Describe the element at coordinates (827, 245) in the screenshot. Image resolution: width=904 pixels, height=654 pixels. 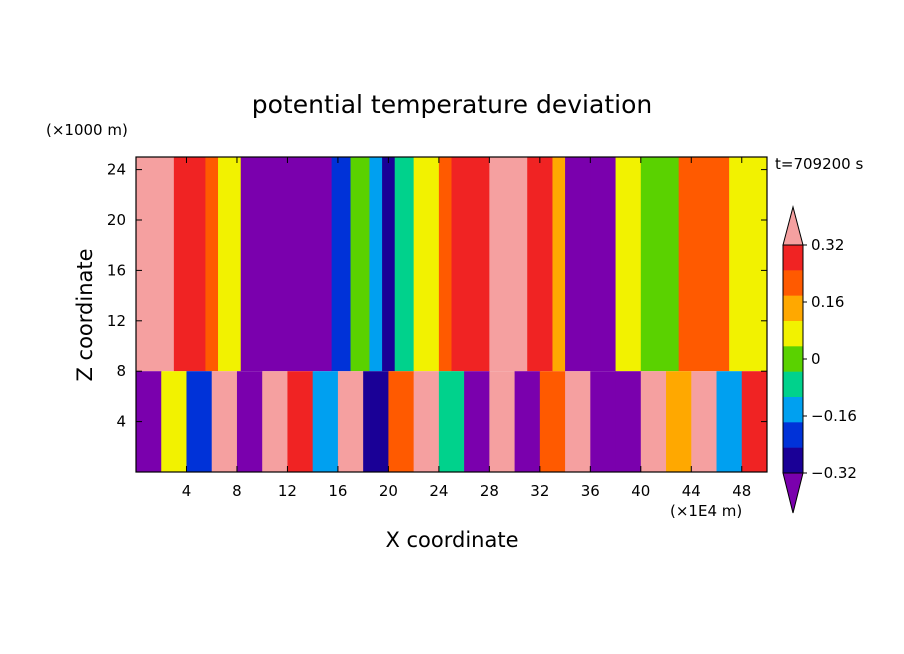
I see `colorbar-label: 0.32` at that location.